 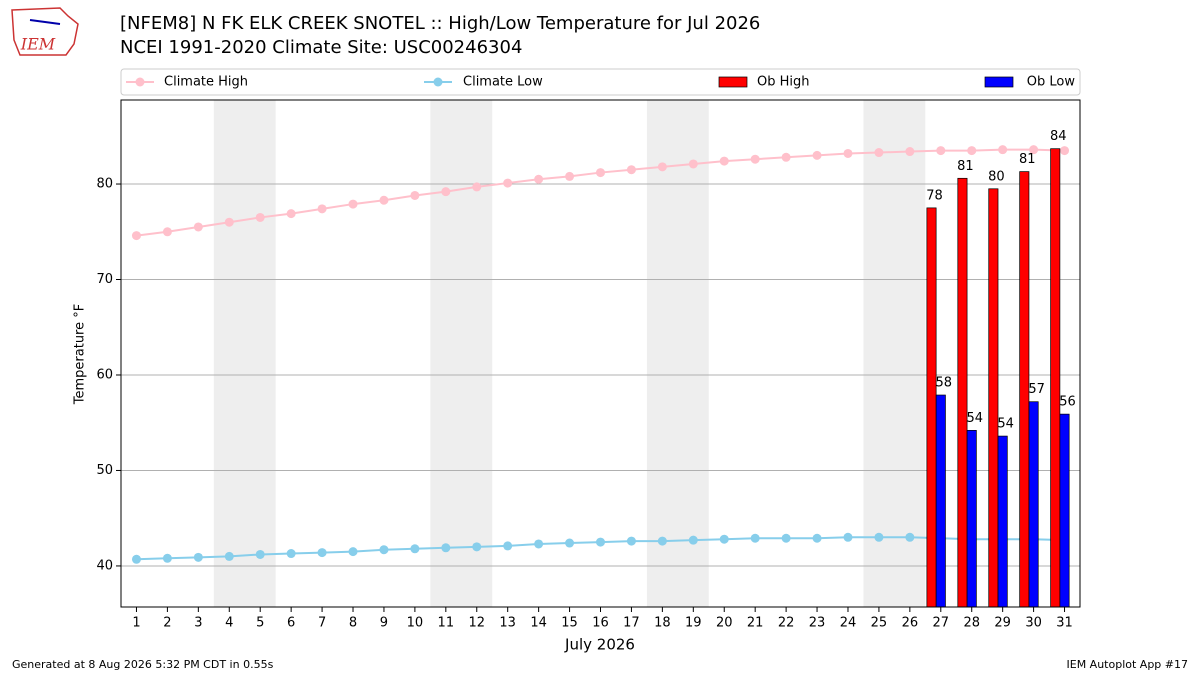 I want to click on x-tick-label: 25, so click(x=879, y=623).